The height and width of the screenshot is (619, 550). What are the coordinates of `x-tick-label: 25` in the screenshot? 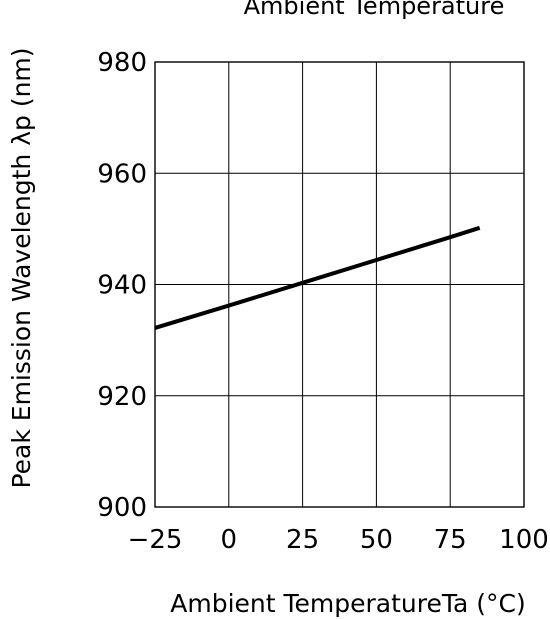 It's located at (302, 540).